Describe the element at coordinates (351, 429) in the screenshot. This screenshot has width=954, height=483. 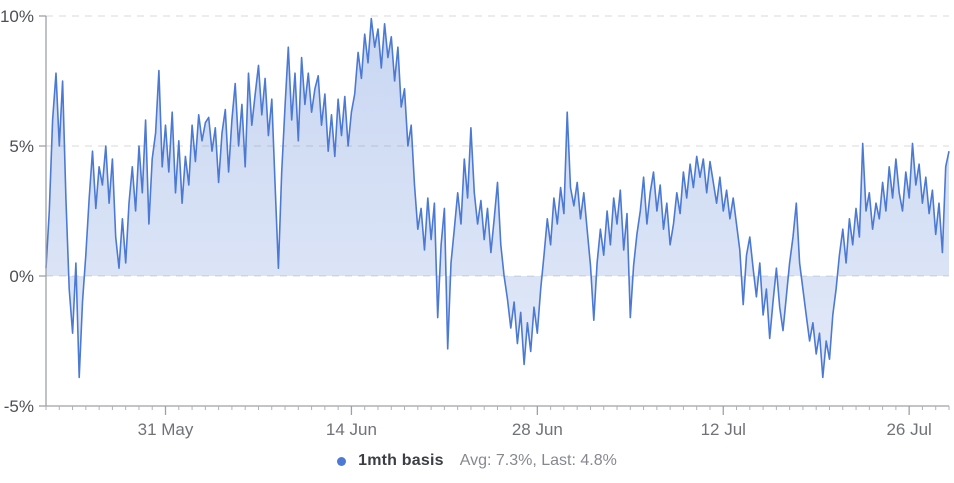
I see `x-axis-label: 14 Jun` at that location.